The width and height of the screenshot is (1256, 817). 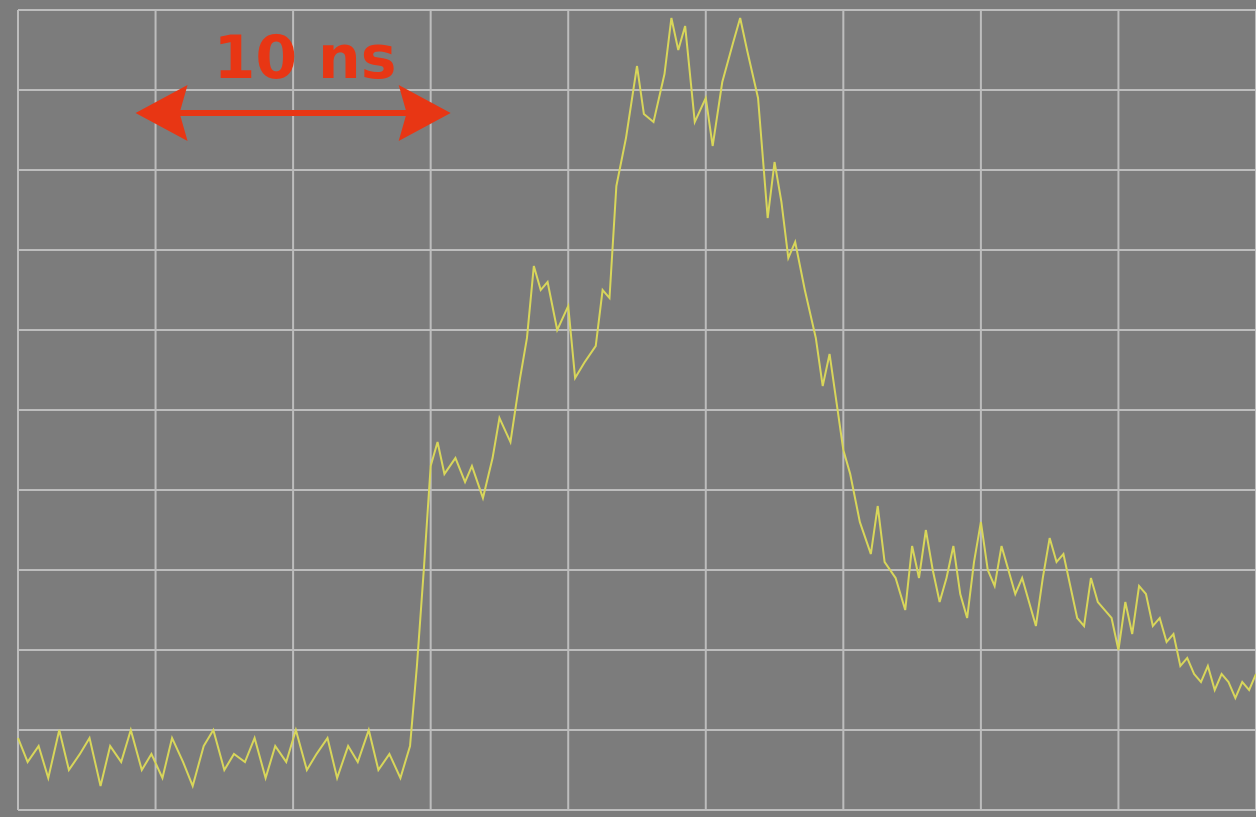 What do you see at coordinates (424, 113) in the screenshot?
I see `scale-arrow-head-right` at bounding box center [424, 113].